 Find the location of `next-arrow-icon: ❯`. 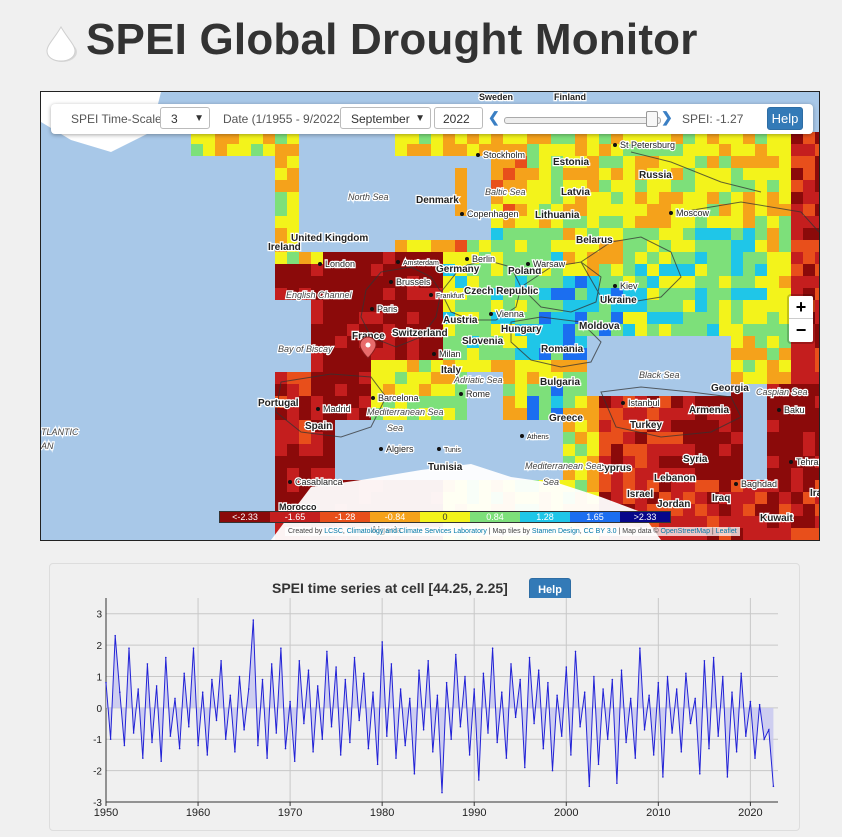

next-arrow-icon: ❯ is located at coordinates (667, 117).